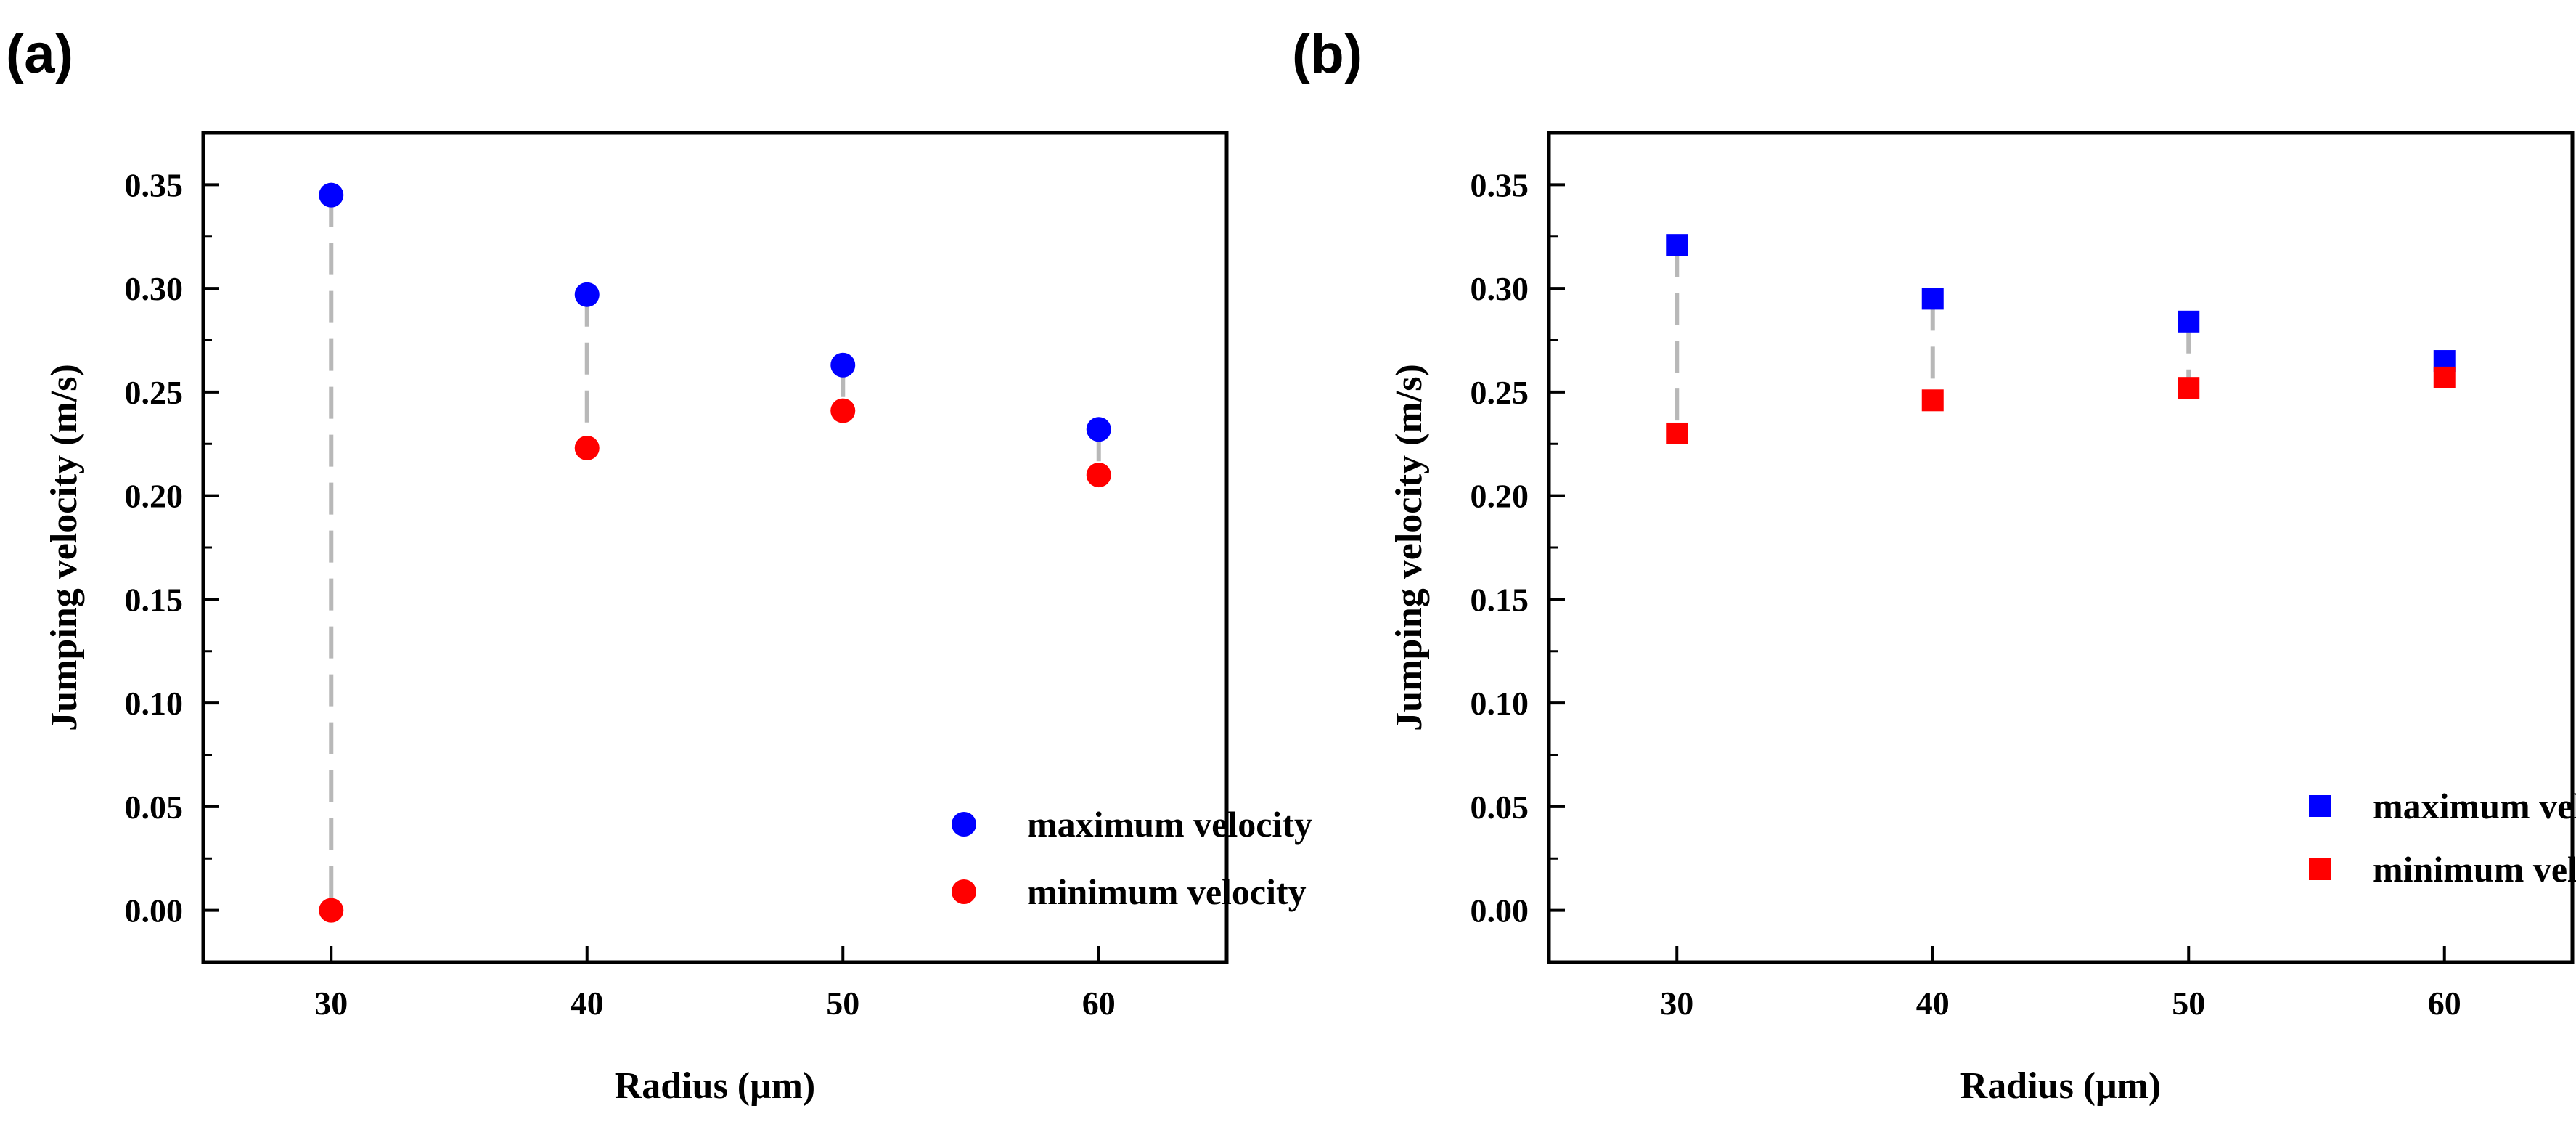 The width and height of the screenshot is (2576, 1127). I want to click on panel-label: (b), so click(1327, 54).